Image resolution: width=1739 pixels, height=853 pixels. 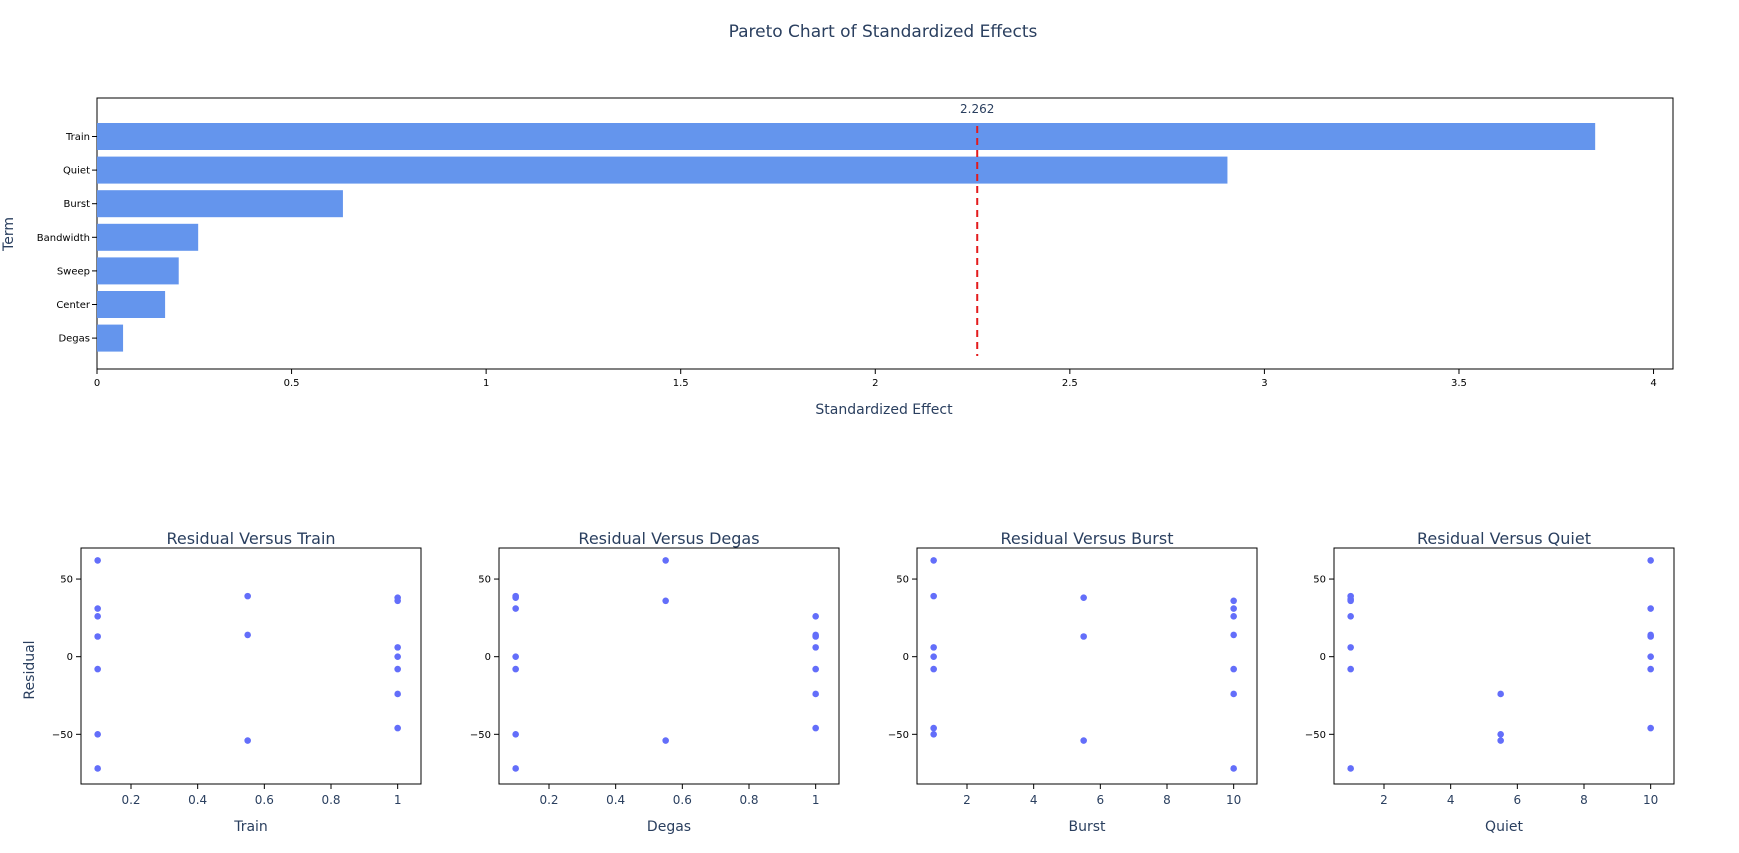 What do you see at coordinates (73, 271) in the screenshot?
I see `y-tick-label-sweep: Sweep` at bounding box center [73, 271].